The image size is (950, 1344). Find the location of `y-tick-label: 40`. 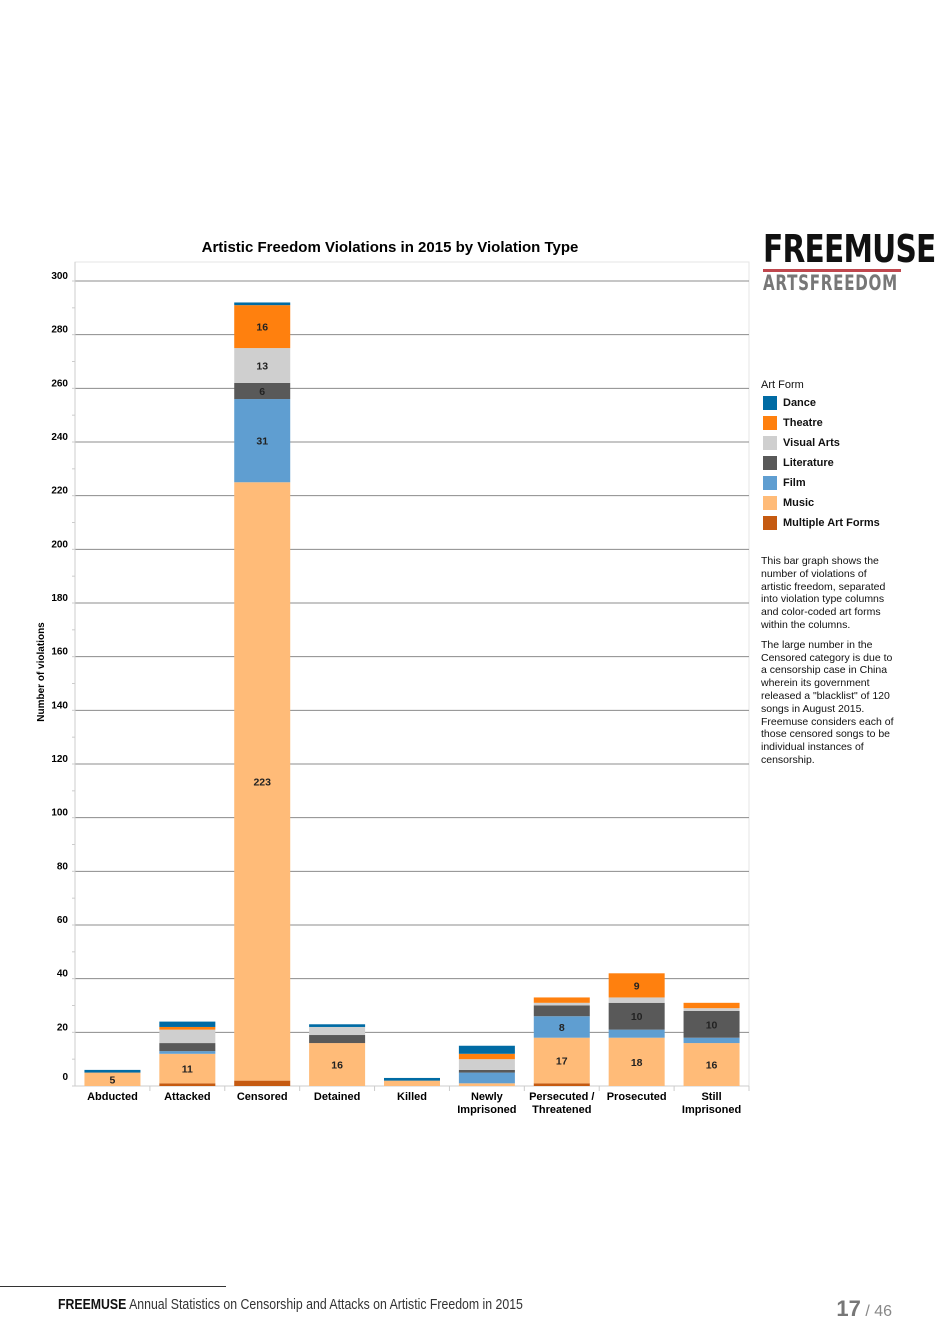

y-tick-label: 40 is located at coordinates (63, 974).